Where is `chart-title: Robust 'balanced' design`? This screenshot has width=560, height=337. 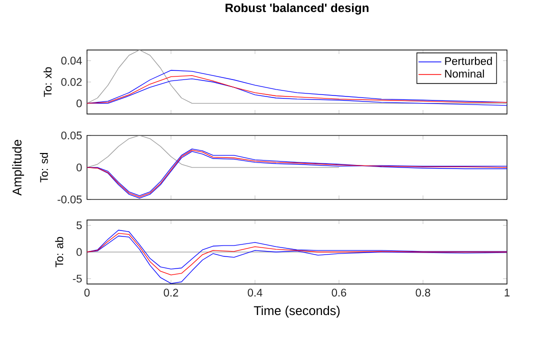 chart-title: Robust 'balanced' design is located at coordinates (297, 9).